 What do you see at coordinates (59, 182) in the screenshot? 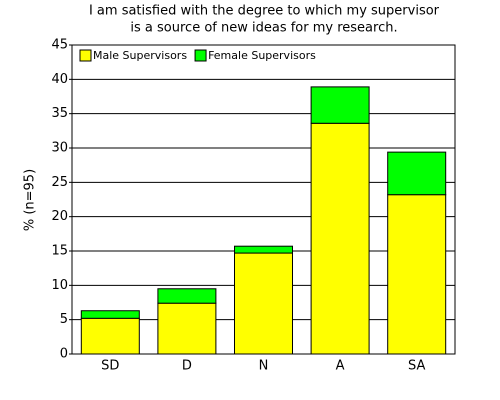
I see `y-tick-label: 25` at bounding box center [59, 182].